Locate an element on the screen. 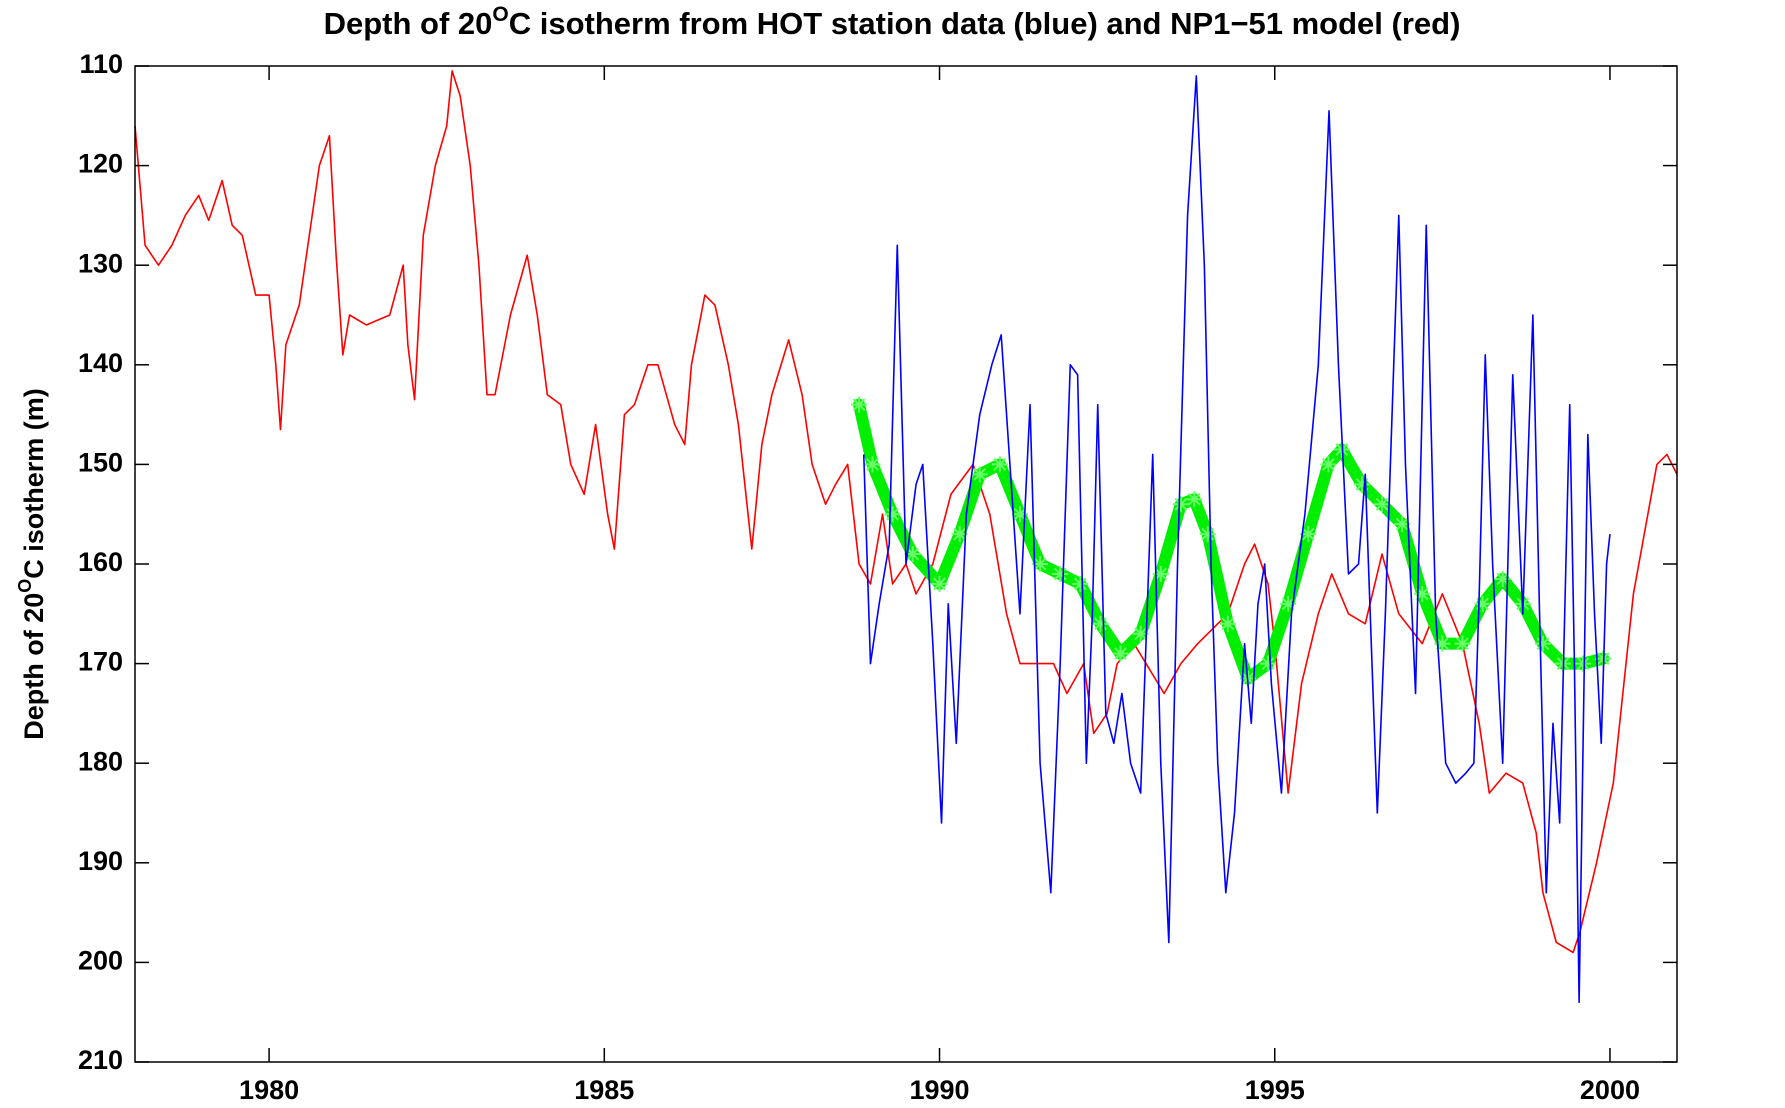 The height and width of the screenshot is (1108, 1785). y-label-superscript: O is located at coordinates (25, 586).